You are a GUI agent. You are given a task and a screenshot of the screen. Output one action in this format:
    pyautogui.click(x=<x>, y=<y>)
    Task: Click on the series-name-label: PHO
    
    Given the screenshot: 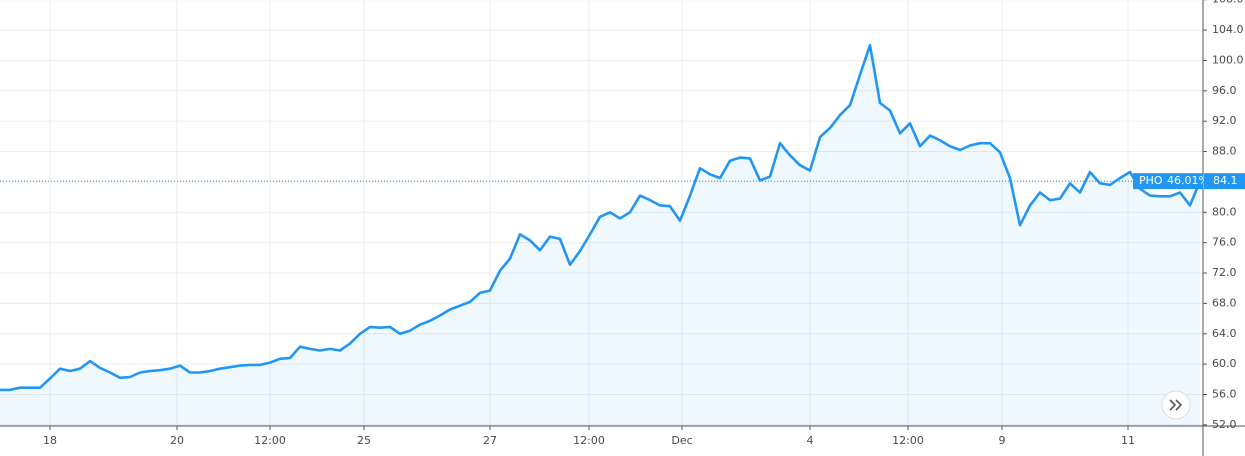 What is the action you would take?
    pyautogui.click(x=1151, y=180)
    